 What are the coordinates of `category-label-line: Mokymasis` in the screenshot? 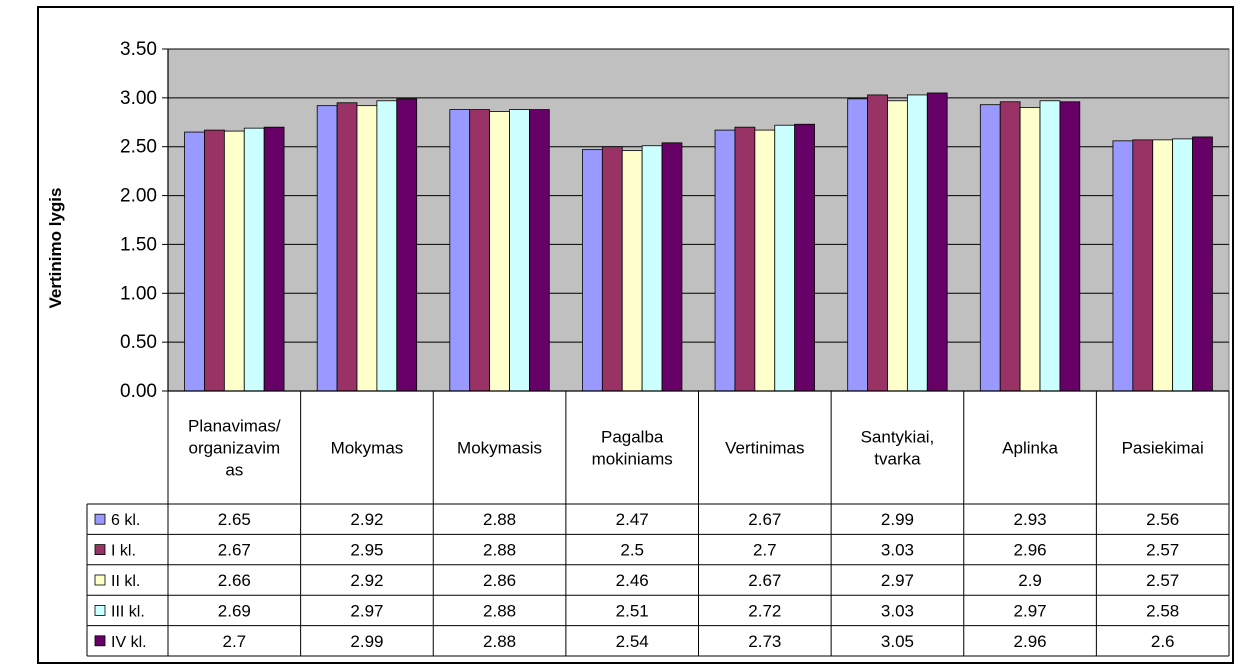 It's located at (499, 448).